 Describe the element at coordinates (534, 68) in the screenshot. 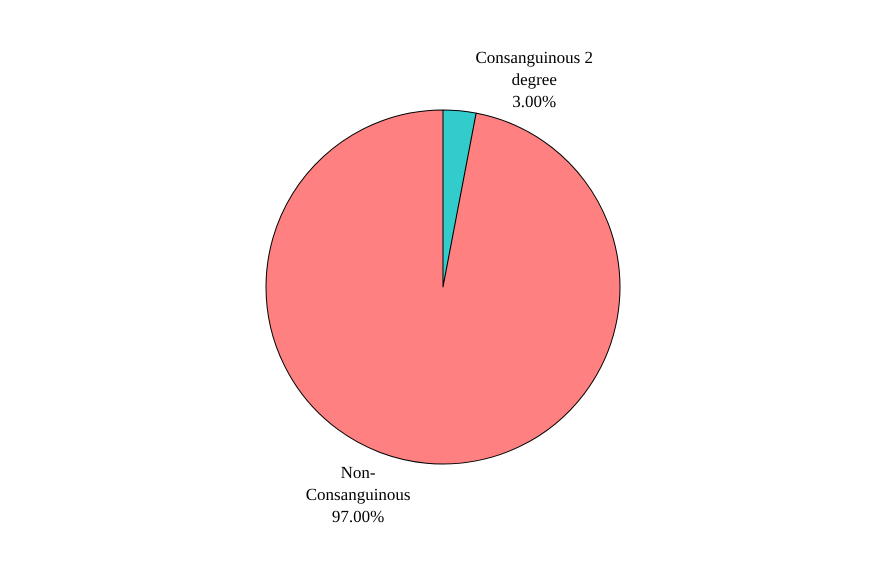

I see `slice-label: Consanguinous 2 degree` at that location.